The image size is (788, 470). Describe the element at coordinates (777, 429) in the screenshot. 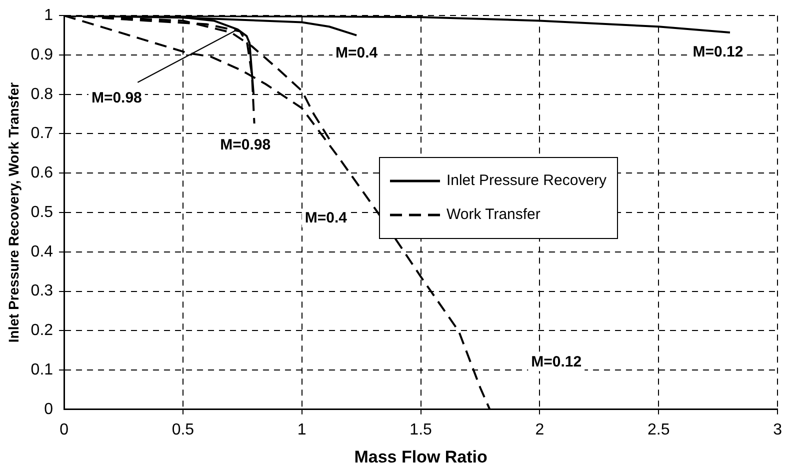

I see `x-tick-label: 3` at that location.